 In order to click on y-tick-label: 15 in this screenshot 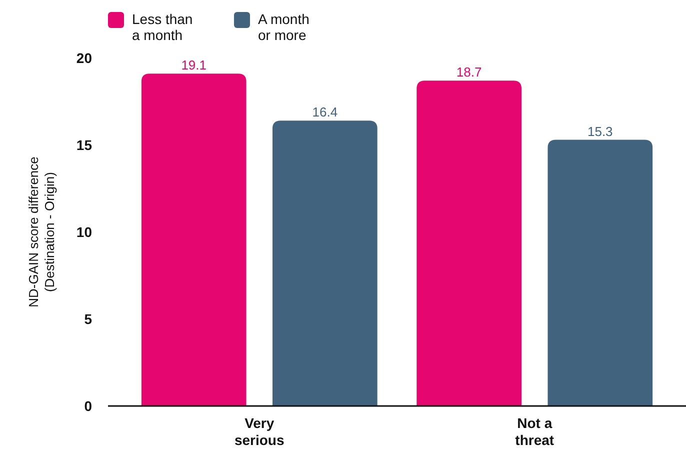, I will do `click(84, 145)`.